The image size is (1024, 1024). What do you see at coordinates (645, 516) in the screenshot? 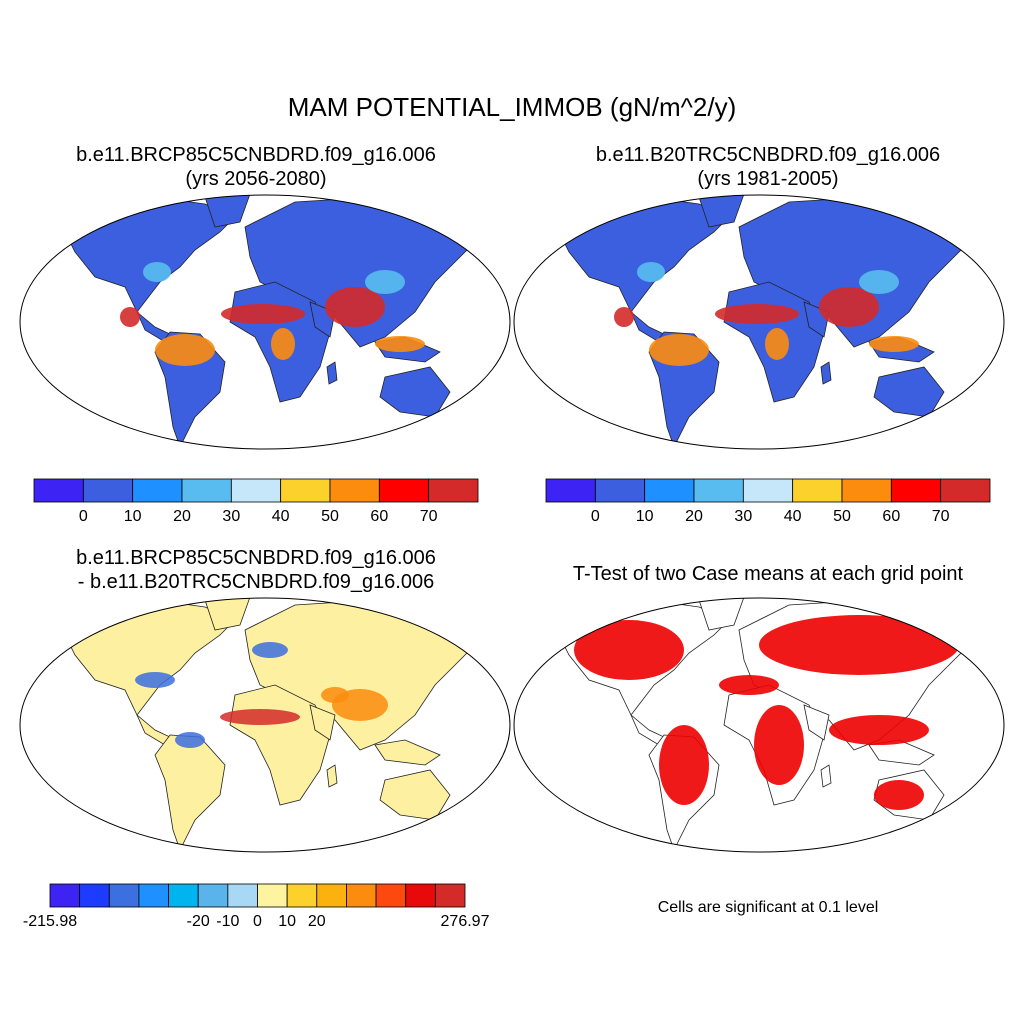
I see `colorbar-top-right-tick-label: 10` at bounding box center [645, 516].